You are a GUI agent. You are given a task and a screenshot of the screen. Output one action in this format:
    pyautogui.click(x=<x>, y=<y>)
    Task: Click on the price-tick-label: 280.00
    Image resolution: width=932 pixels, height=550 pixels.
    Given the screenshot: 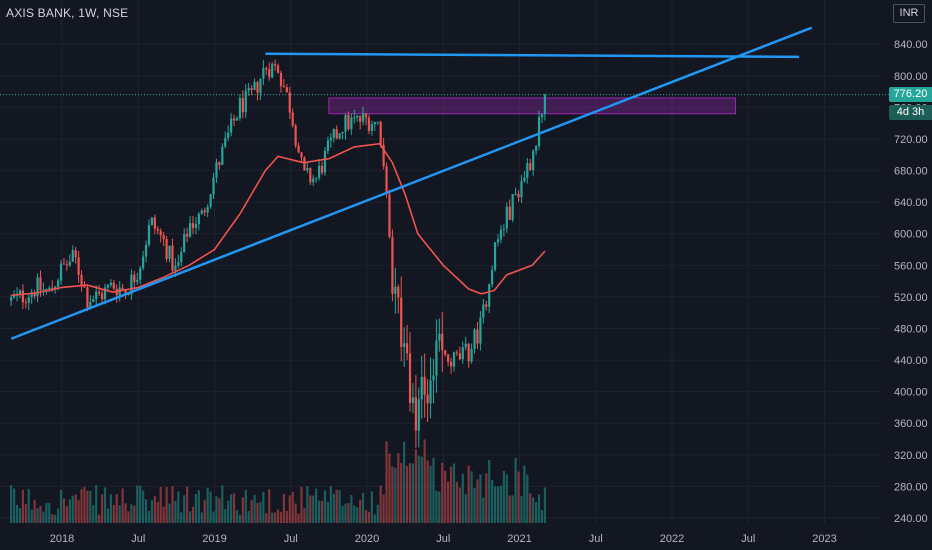 What is the action you would take?
    pyautogui.click(x=911, y=487)
    